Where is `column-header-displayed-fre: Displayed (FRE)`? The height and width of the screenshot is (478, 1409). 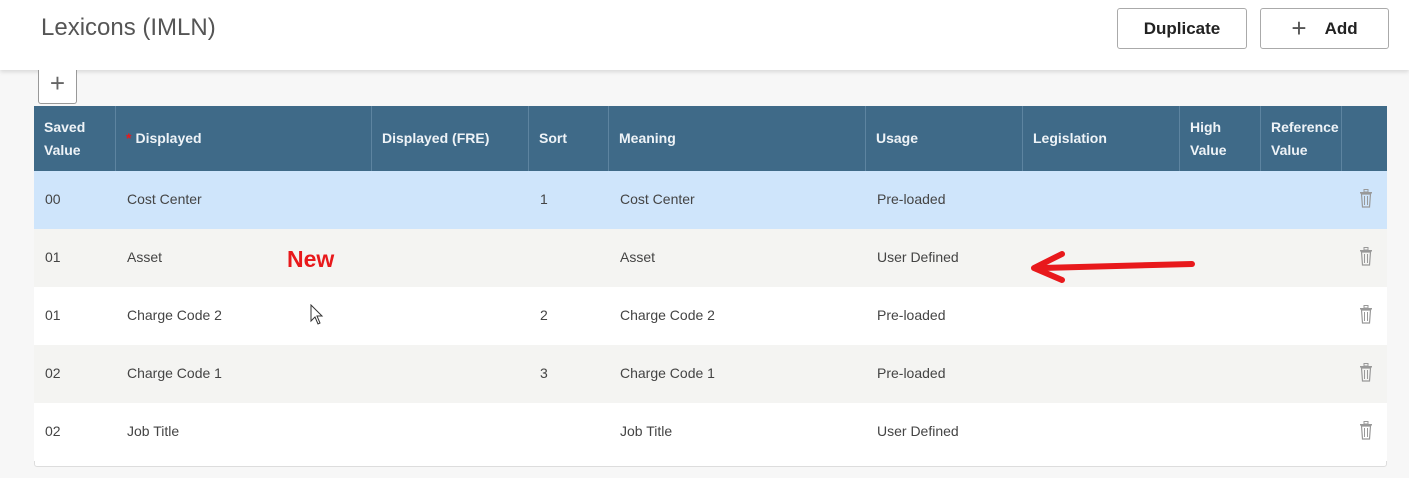 column-header-displayed-fre: Displayed (FRE) is located at coordinates (450, 138).